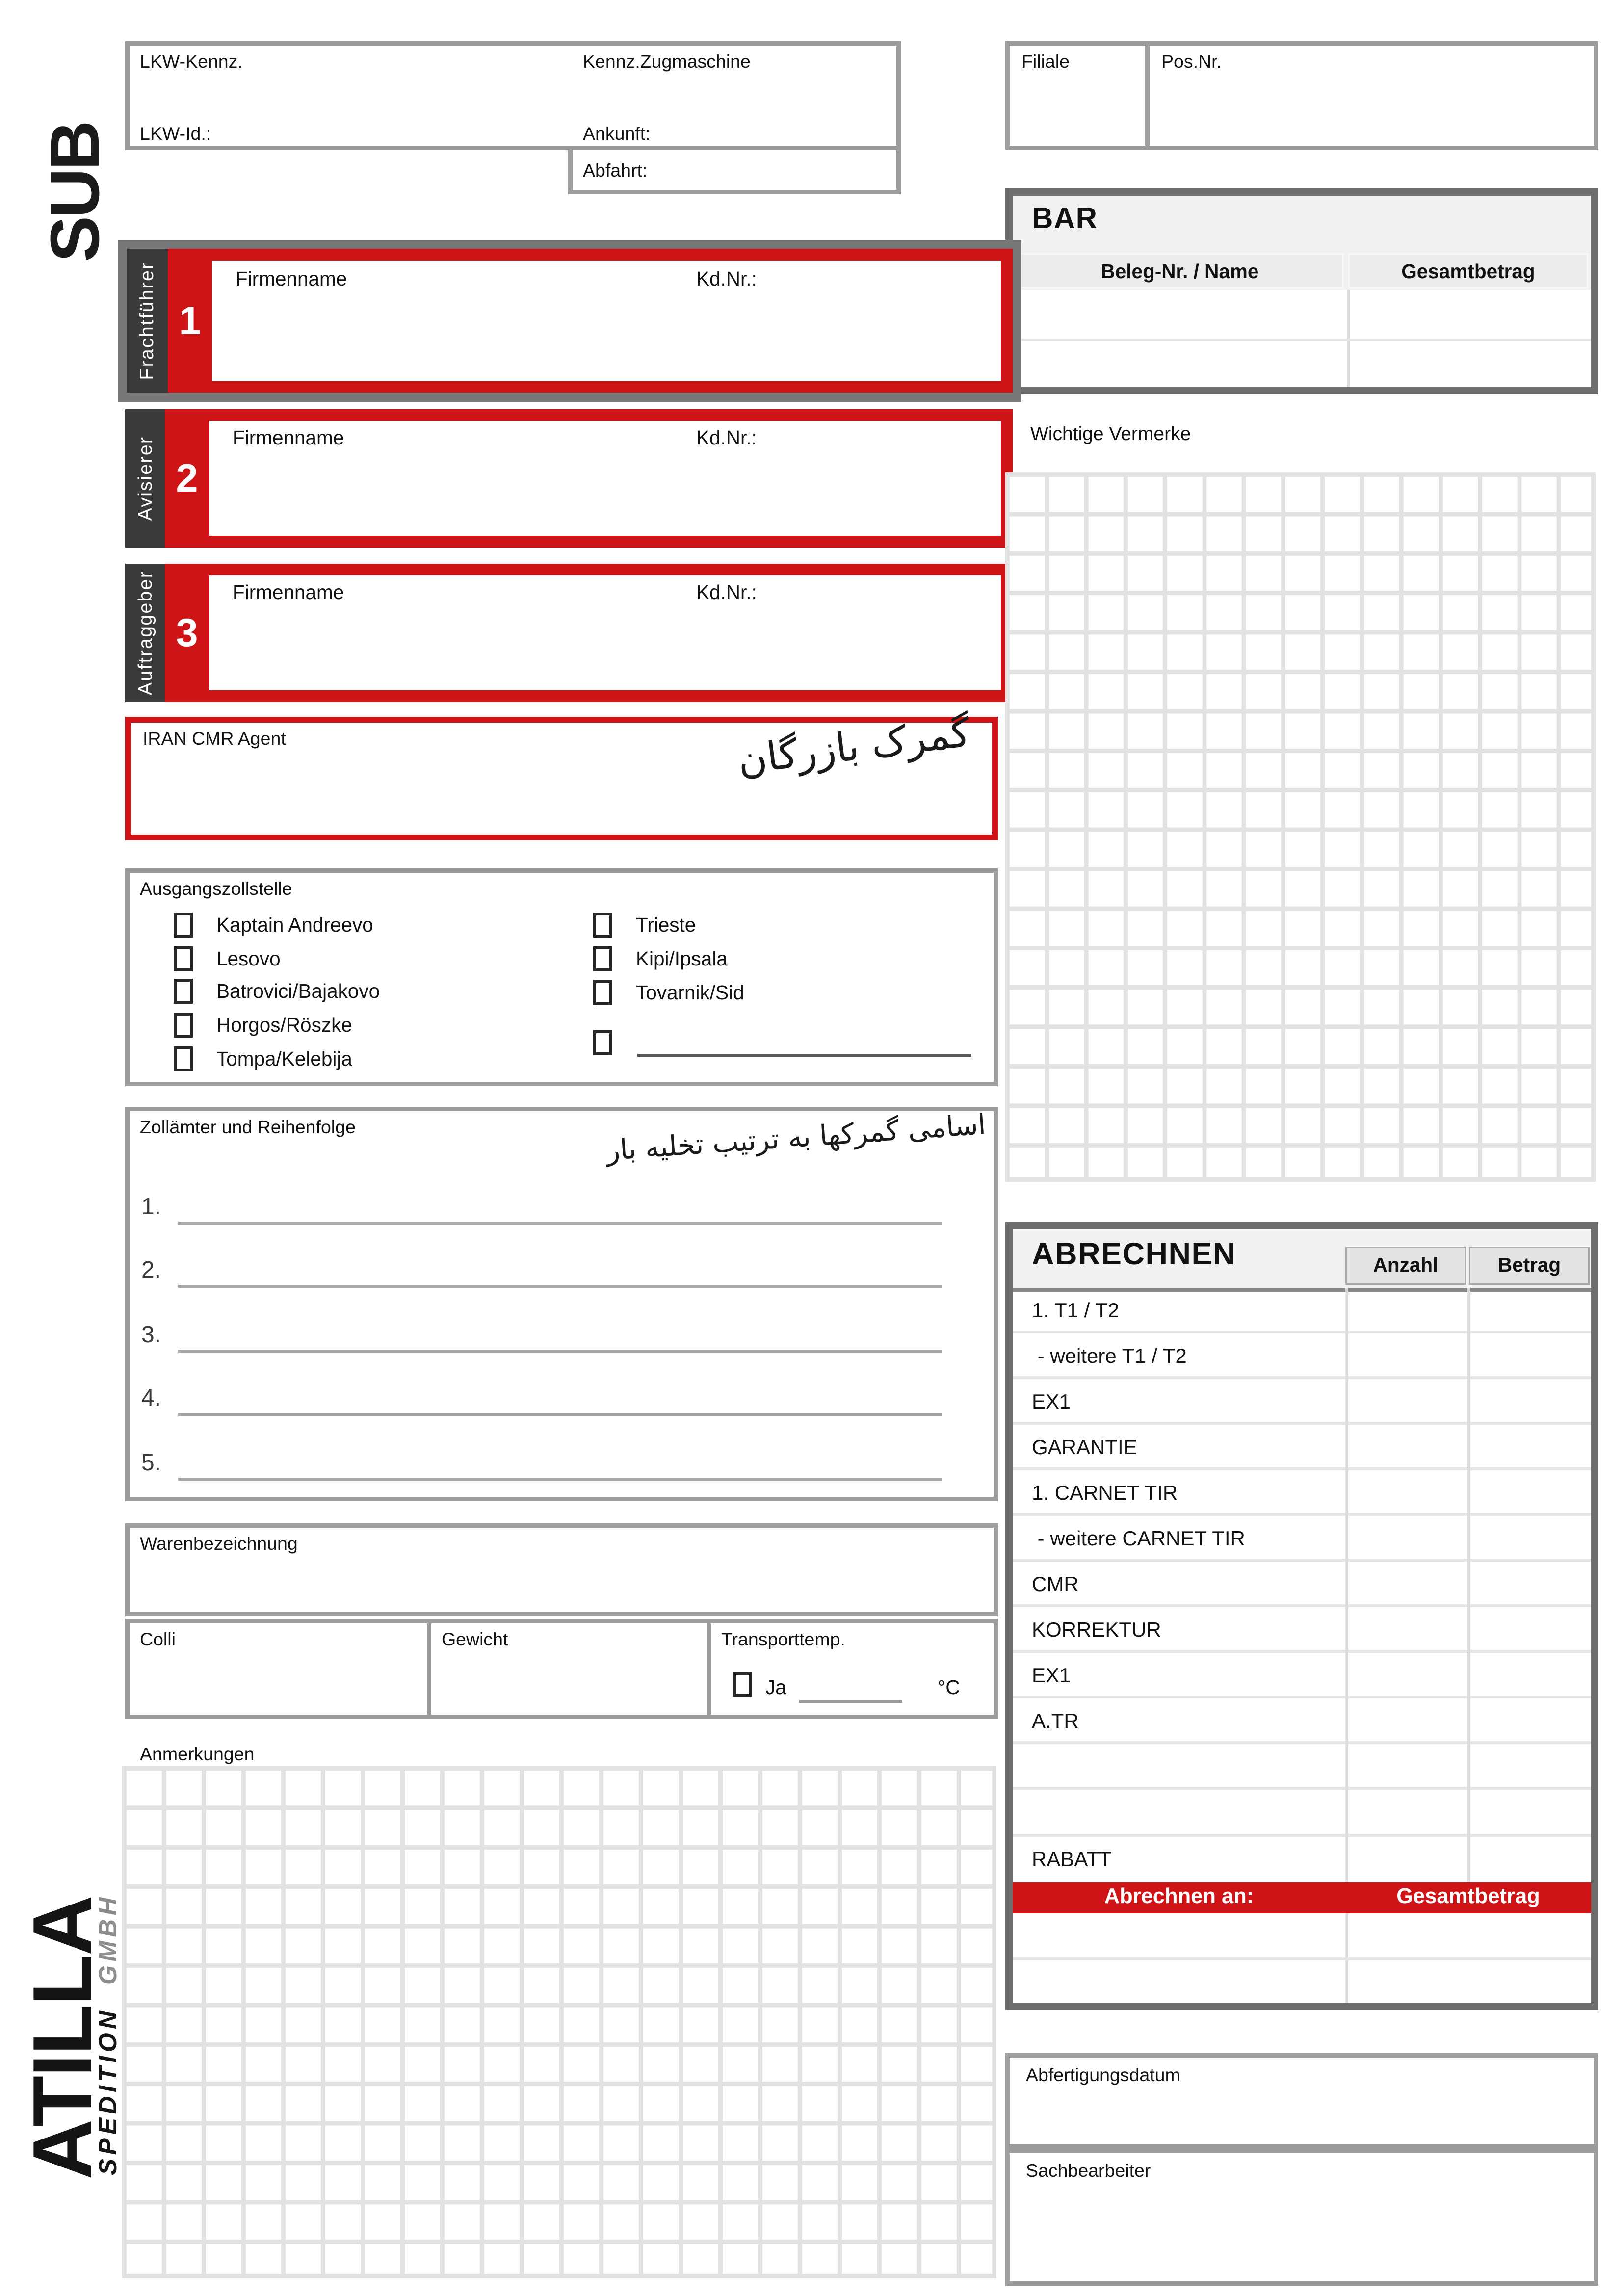 The image size is (1623, 2296). Describe the element at coordinates (151, 1463) in the screenshot. I see `zoll-line-number-5: 5.` at that location.